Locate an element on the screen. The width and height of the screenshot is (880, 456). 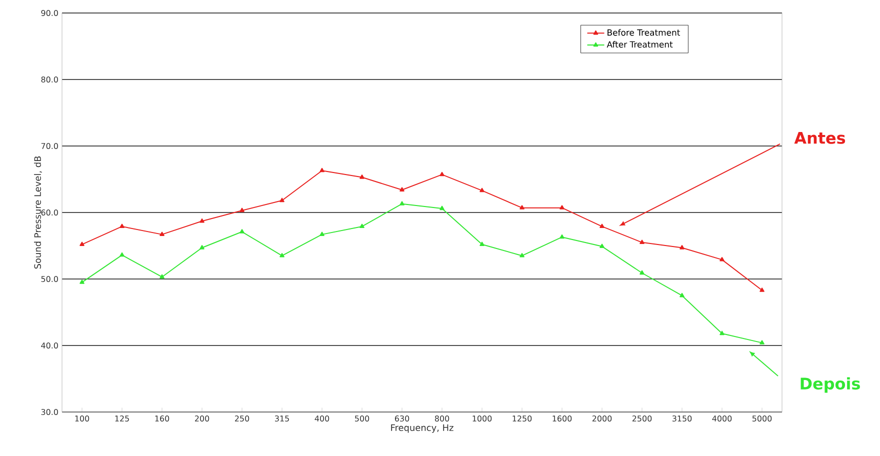
legend-label: Before Treatment is located at coordinates (644, 32).